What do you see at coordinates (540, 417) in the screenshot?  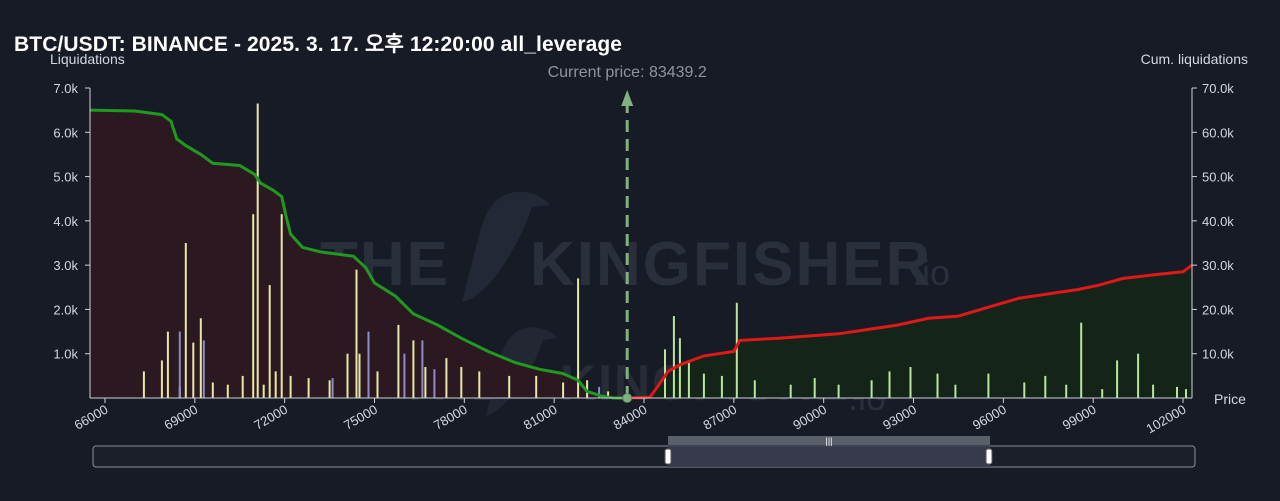 I see `x-tick-label: 81000` at bounding box center [540, 417].